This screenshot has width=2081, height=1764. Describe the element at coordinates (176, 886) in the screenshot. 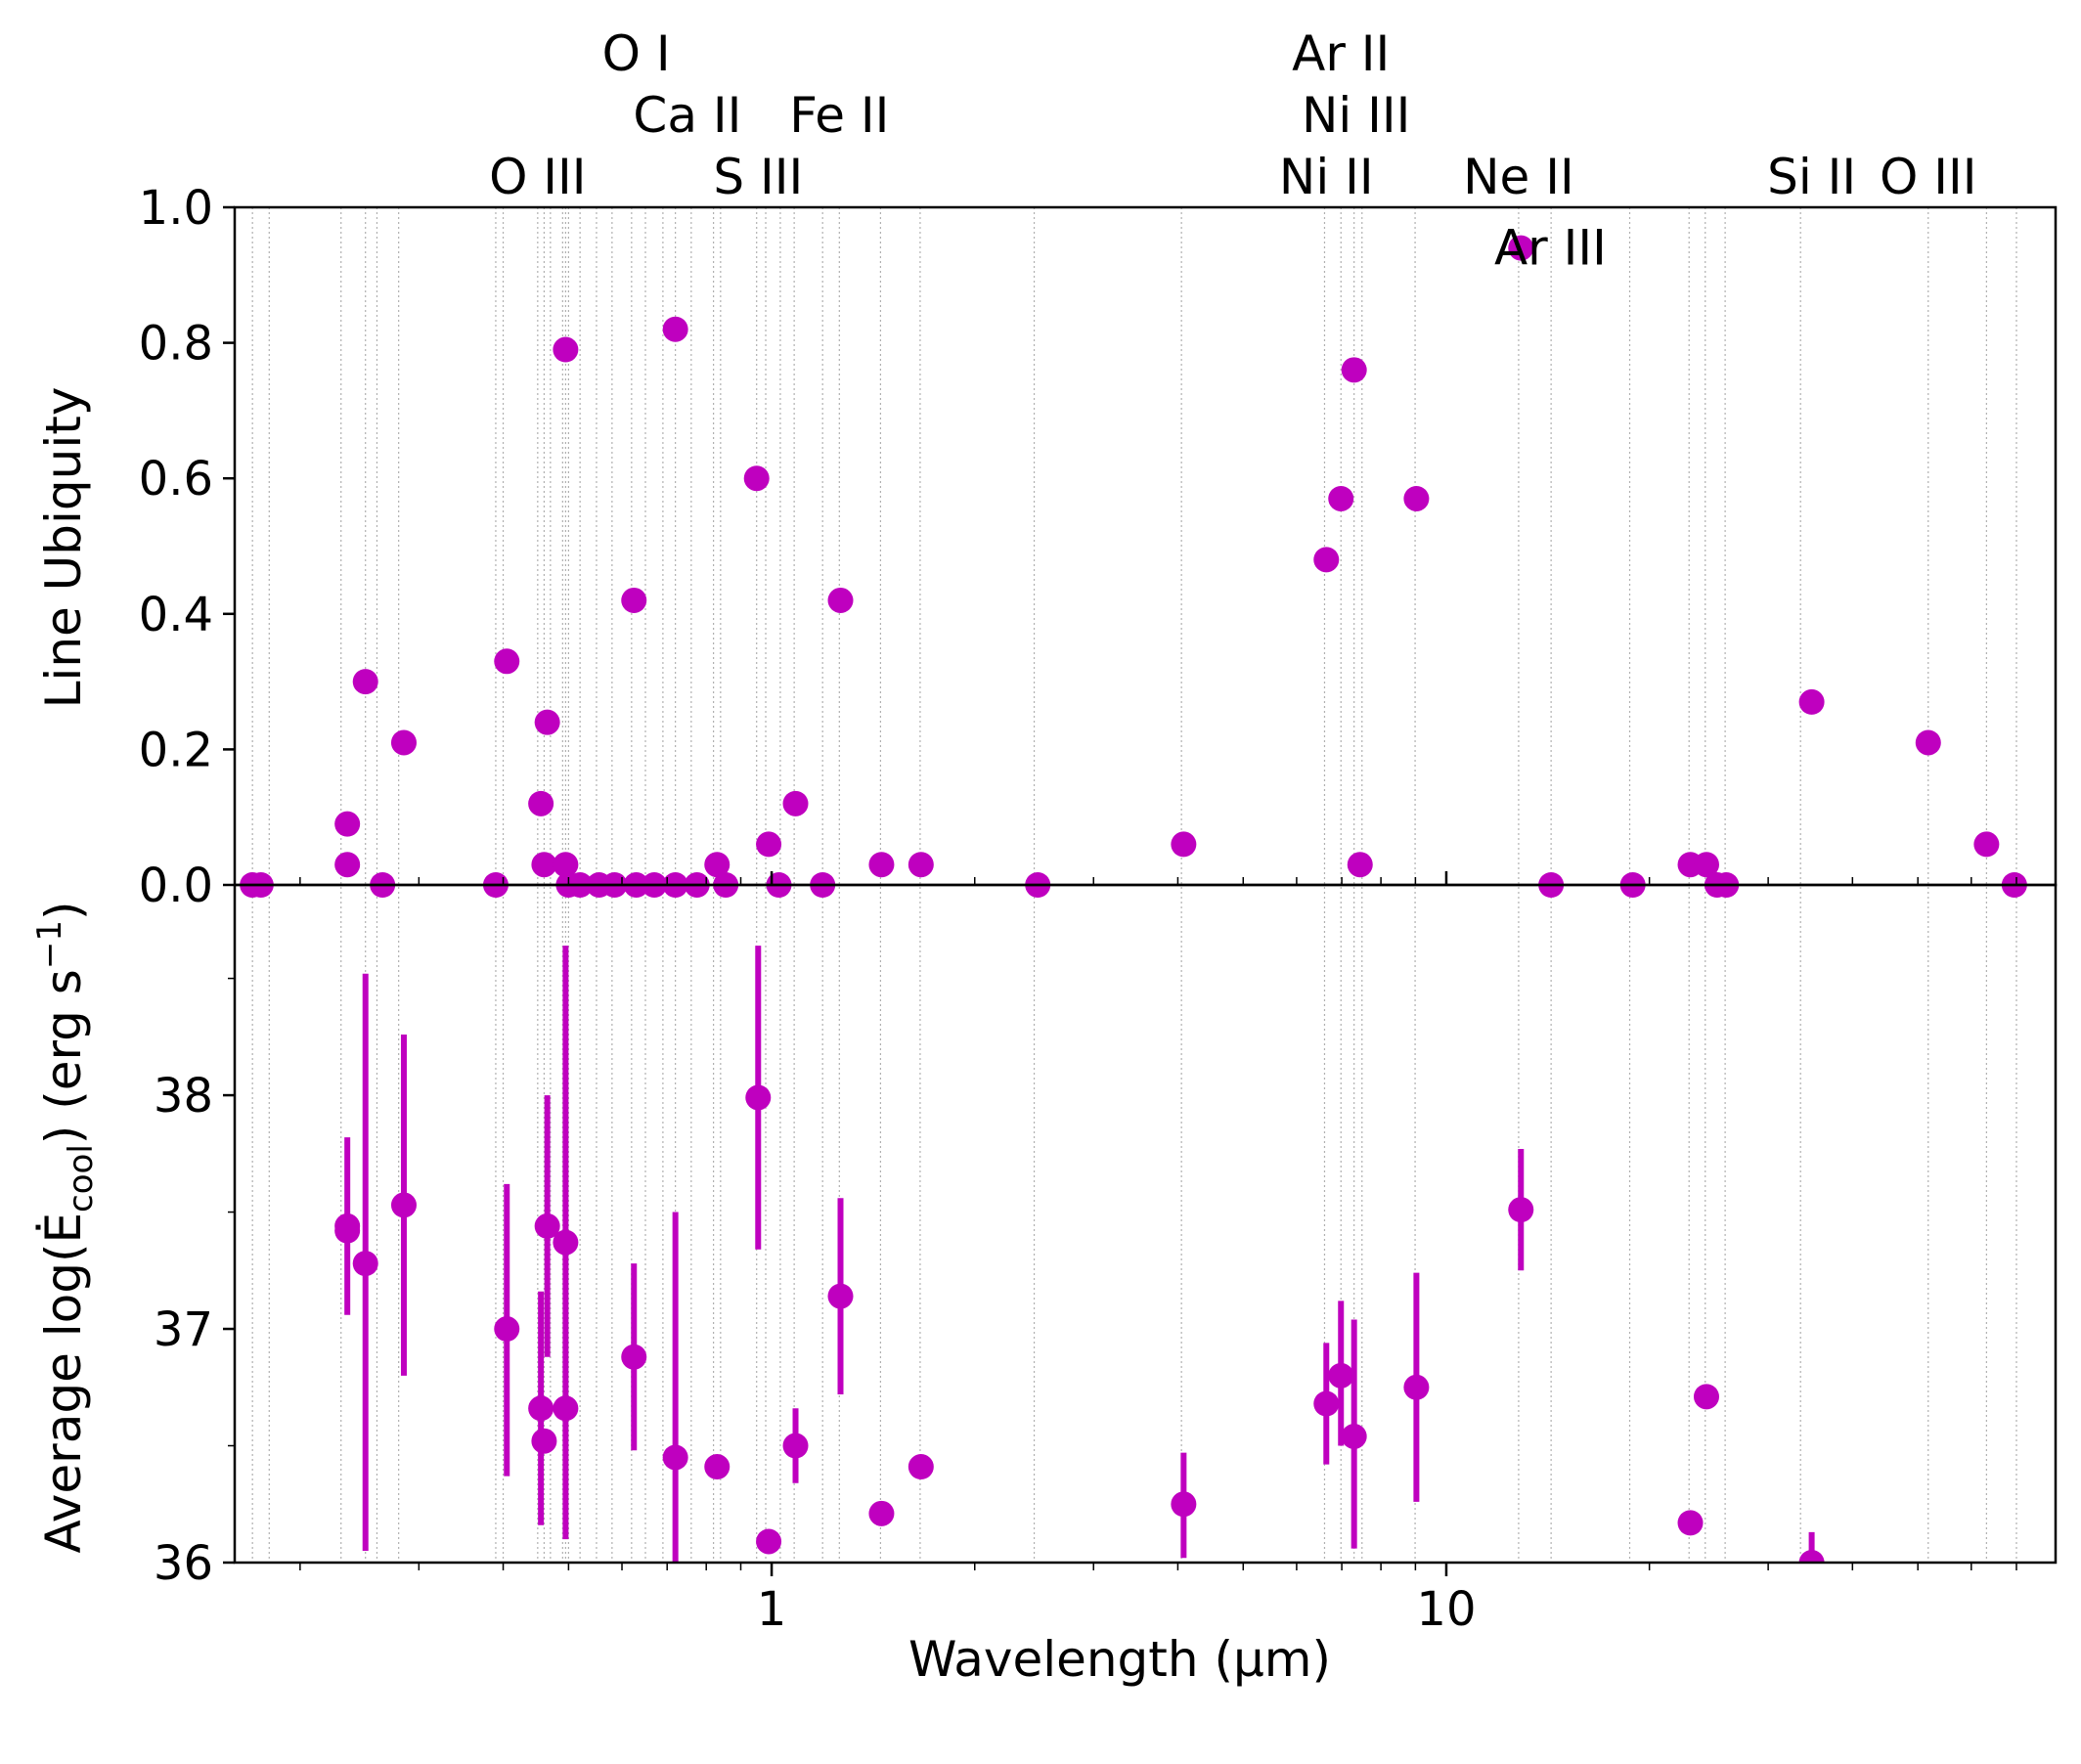

I see `top-y-tick-label: 0.0` at that location.